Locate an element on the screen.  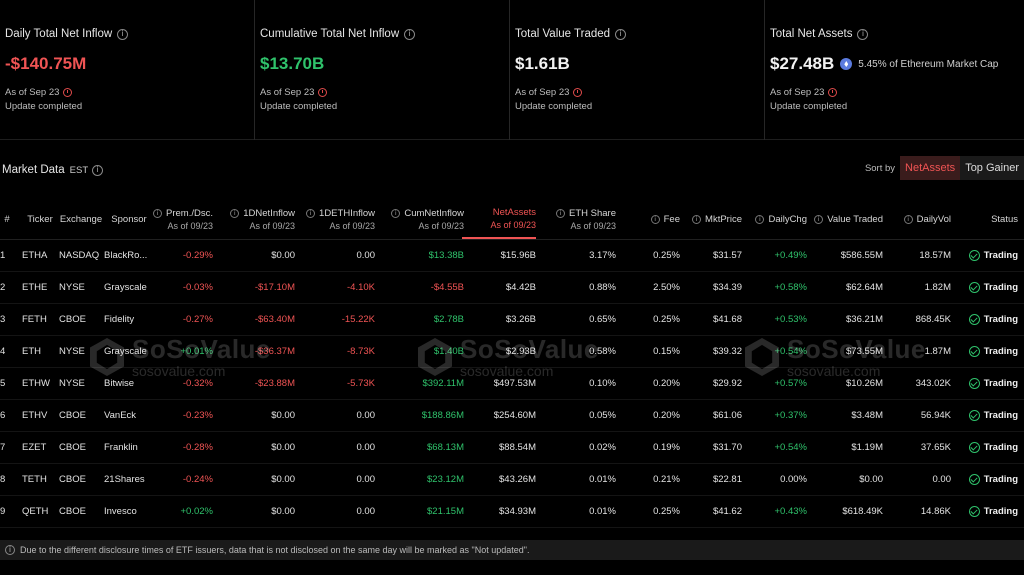
cell-mkt-price: $34.39 is located at coordinates (727, 287).